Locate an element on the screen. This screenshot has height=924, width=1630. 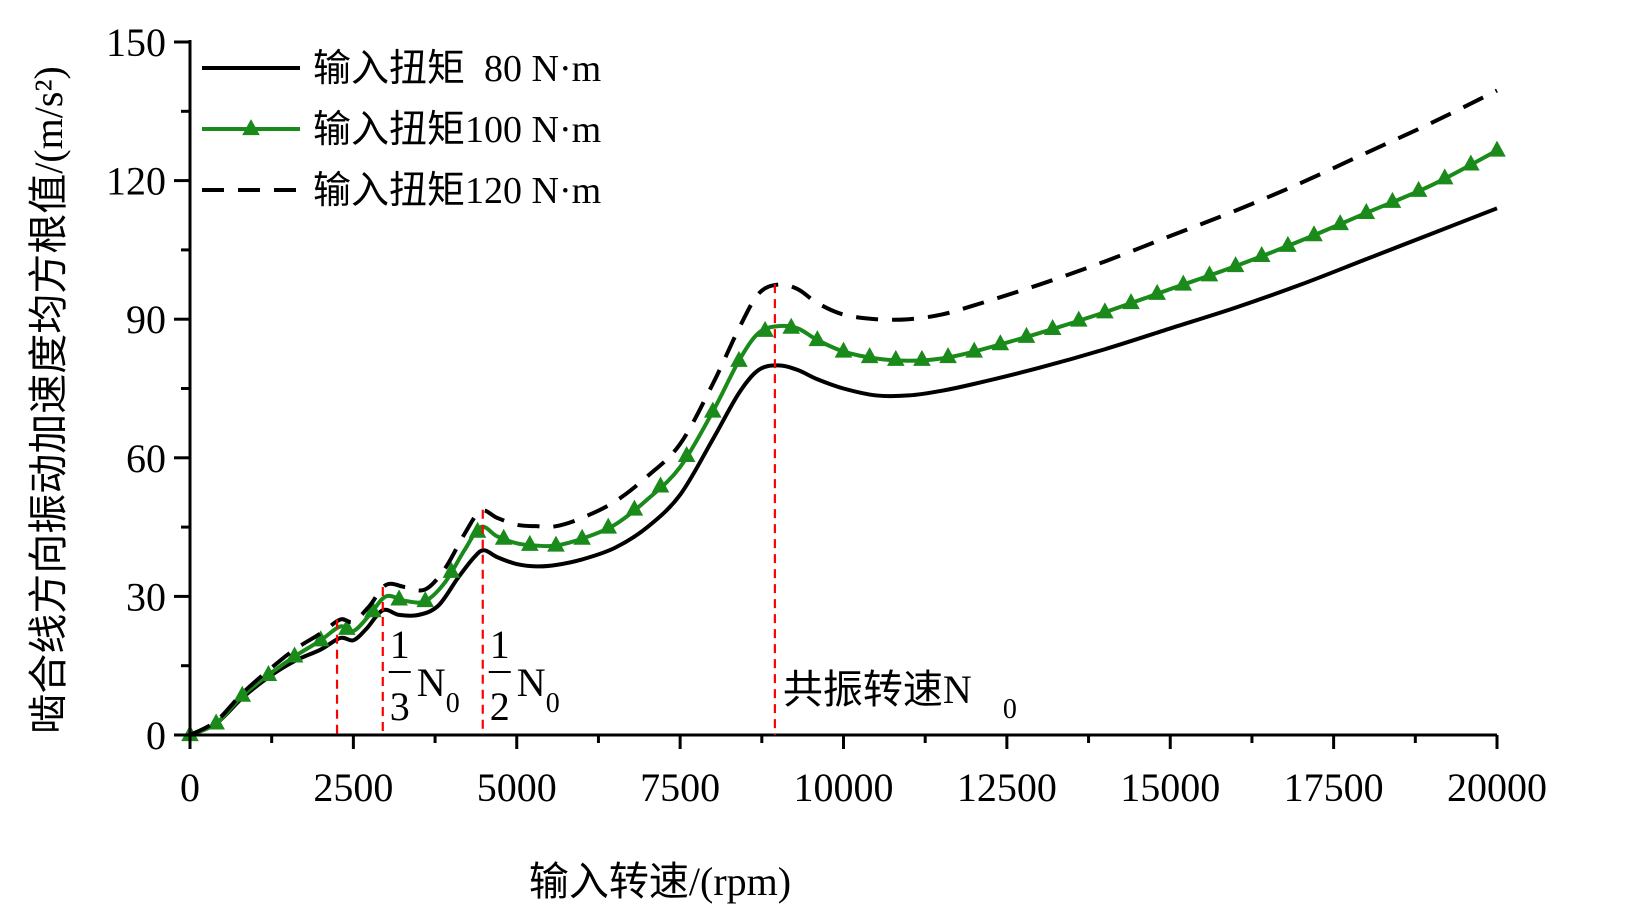
marker-label-text: 共振转速N is located at coordinates (877, 689).